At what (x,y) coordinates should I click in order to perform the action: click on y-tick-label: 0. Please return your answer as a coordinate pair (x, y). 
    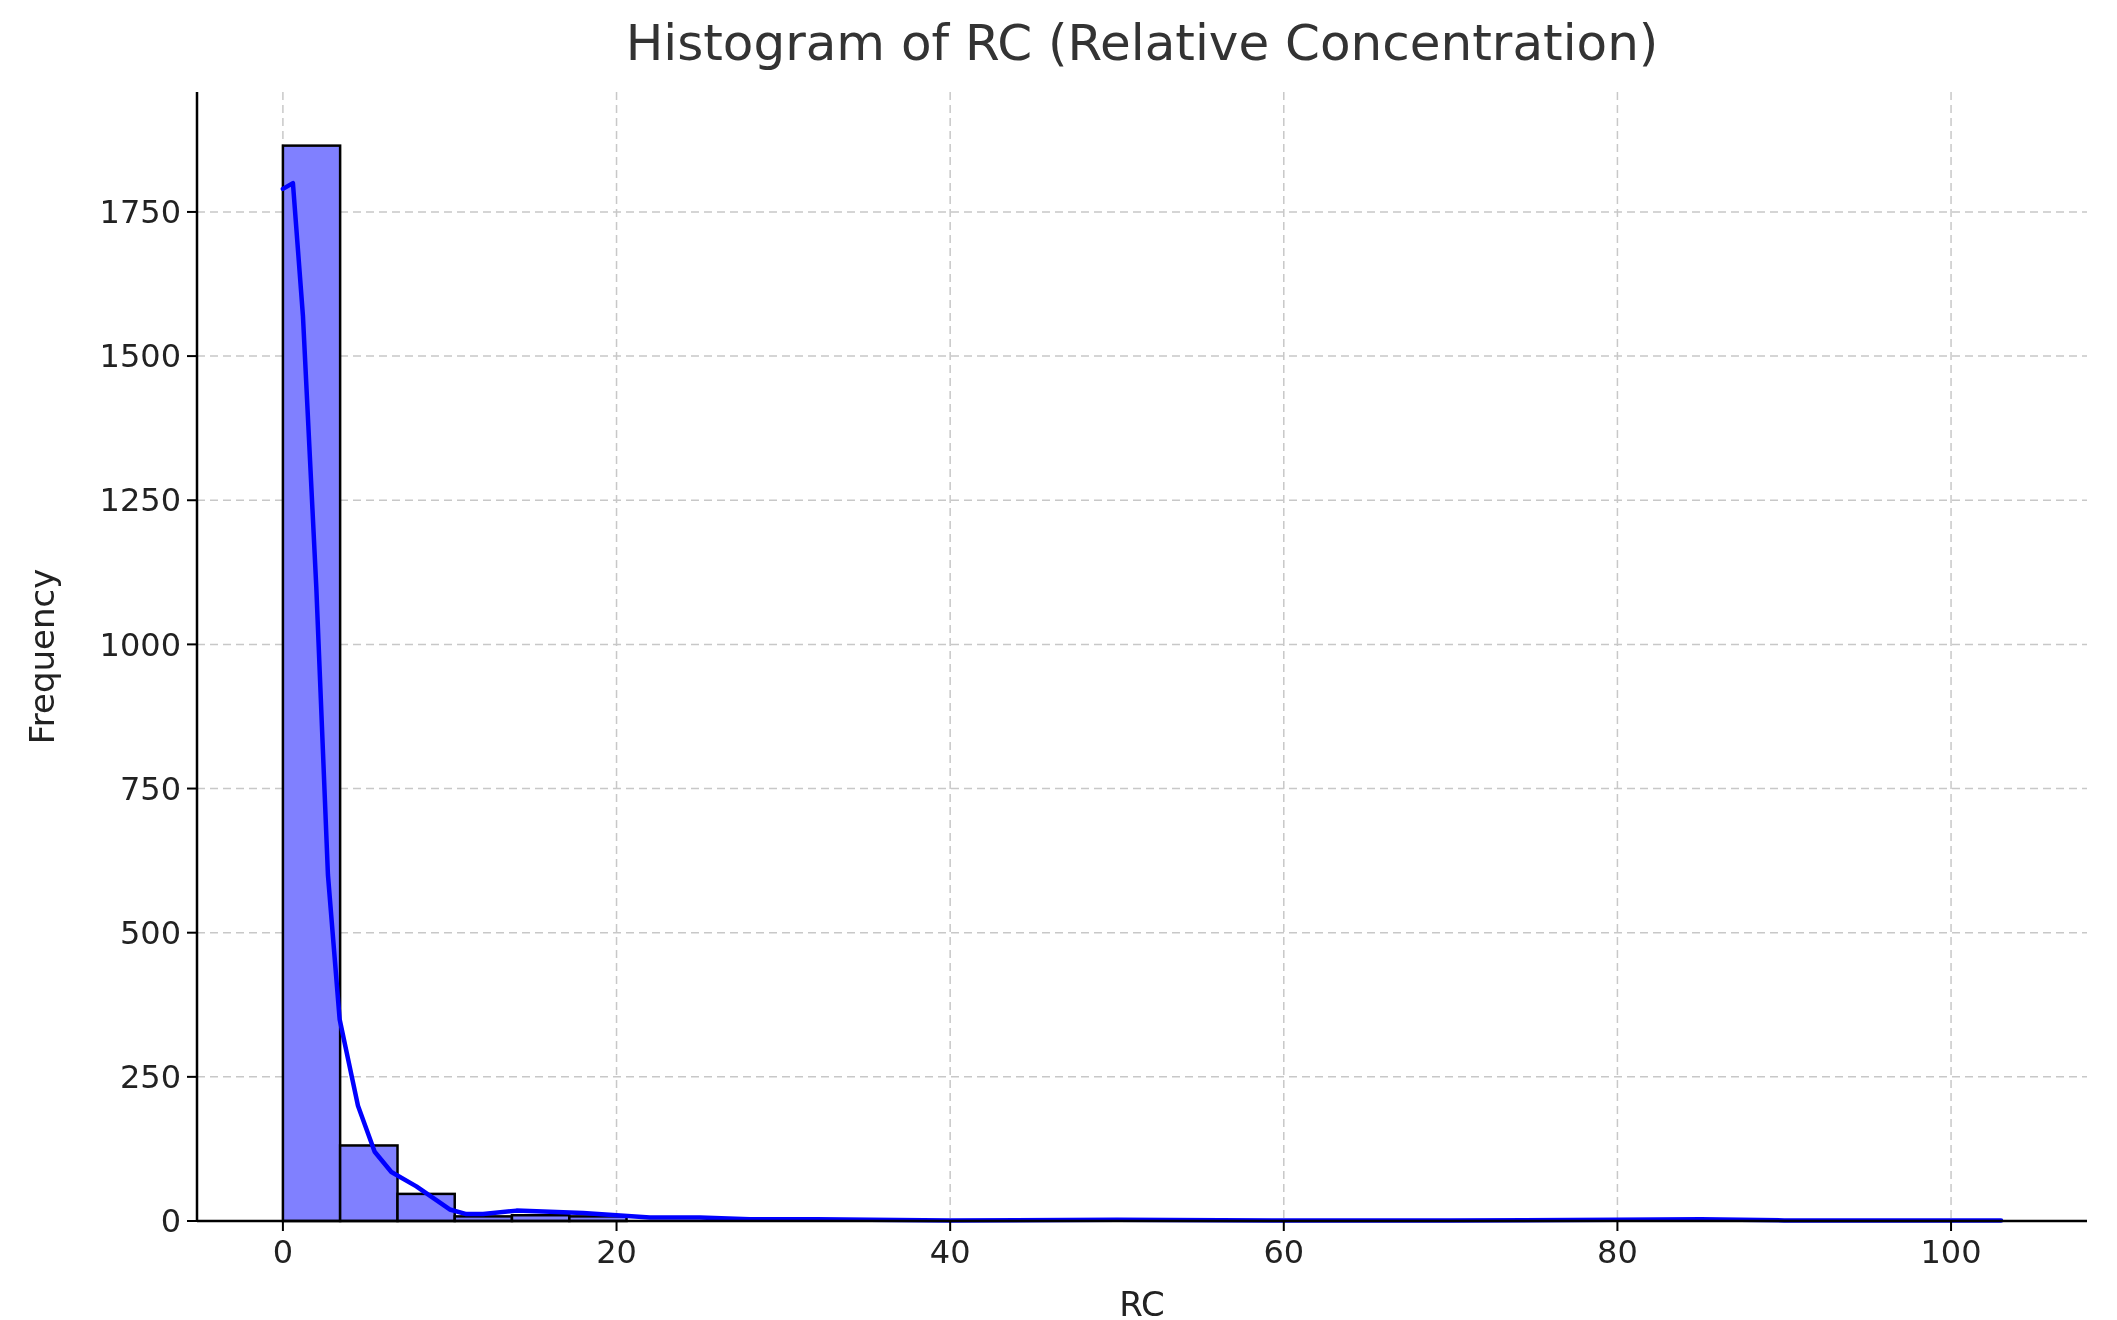
    Looking at the image, I should click on (170, 1221).